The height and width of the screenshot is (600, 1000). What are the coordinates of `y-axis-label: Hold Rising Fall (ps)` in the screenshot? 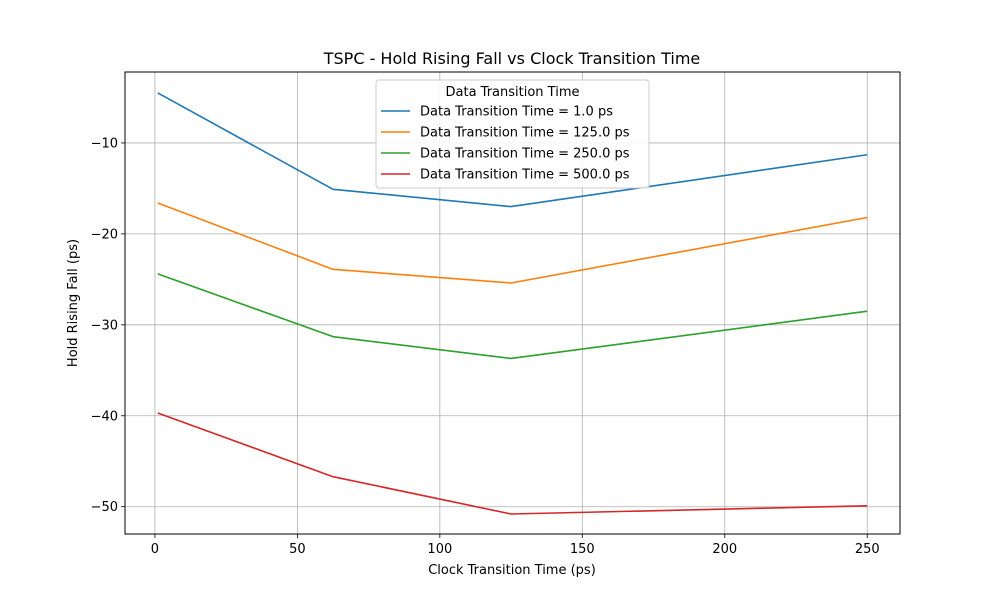 It's located at (73, 303).